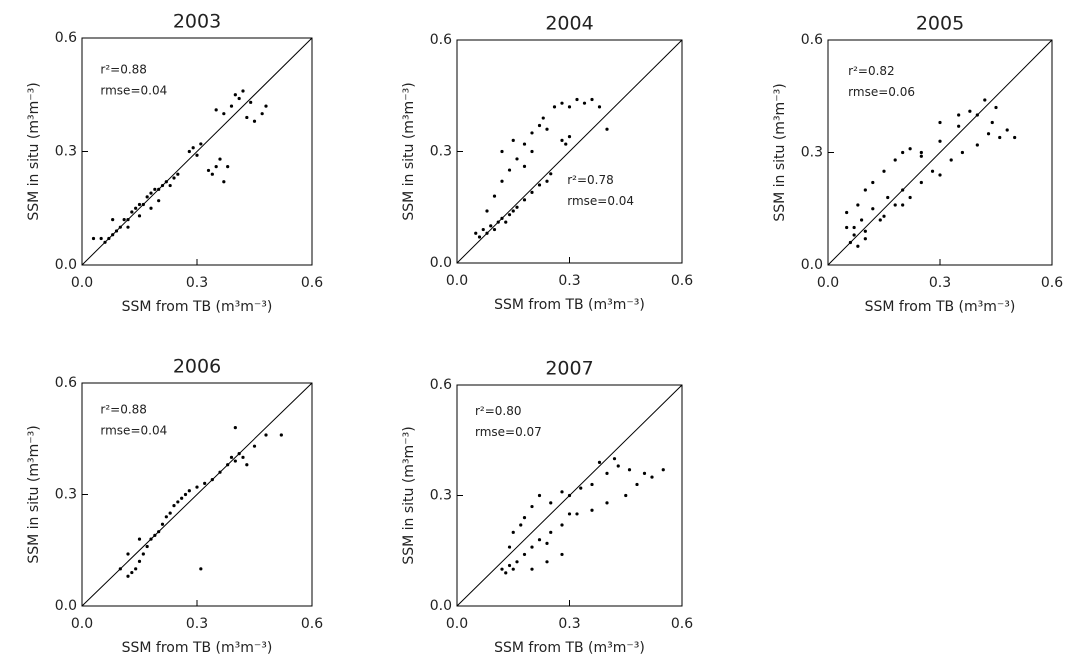 The height and width of the screenshot is (667, 1070). Describe the element at coordinates (312, 283) in the screenshot. I see `x-tick-label: 0.6` at that location.